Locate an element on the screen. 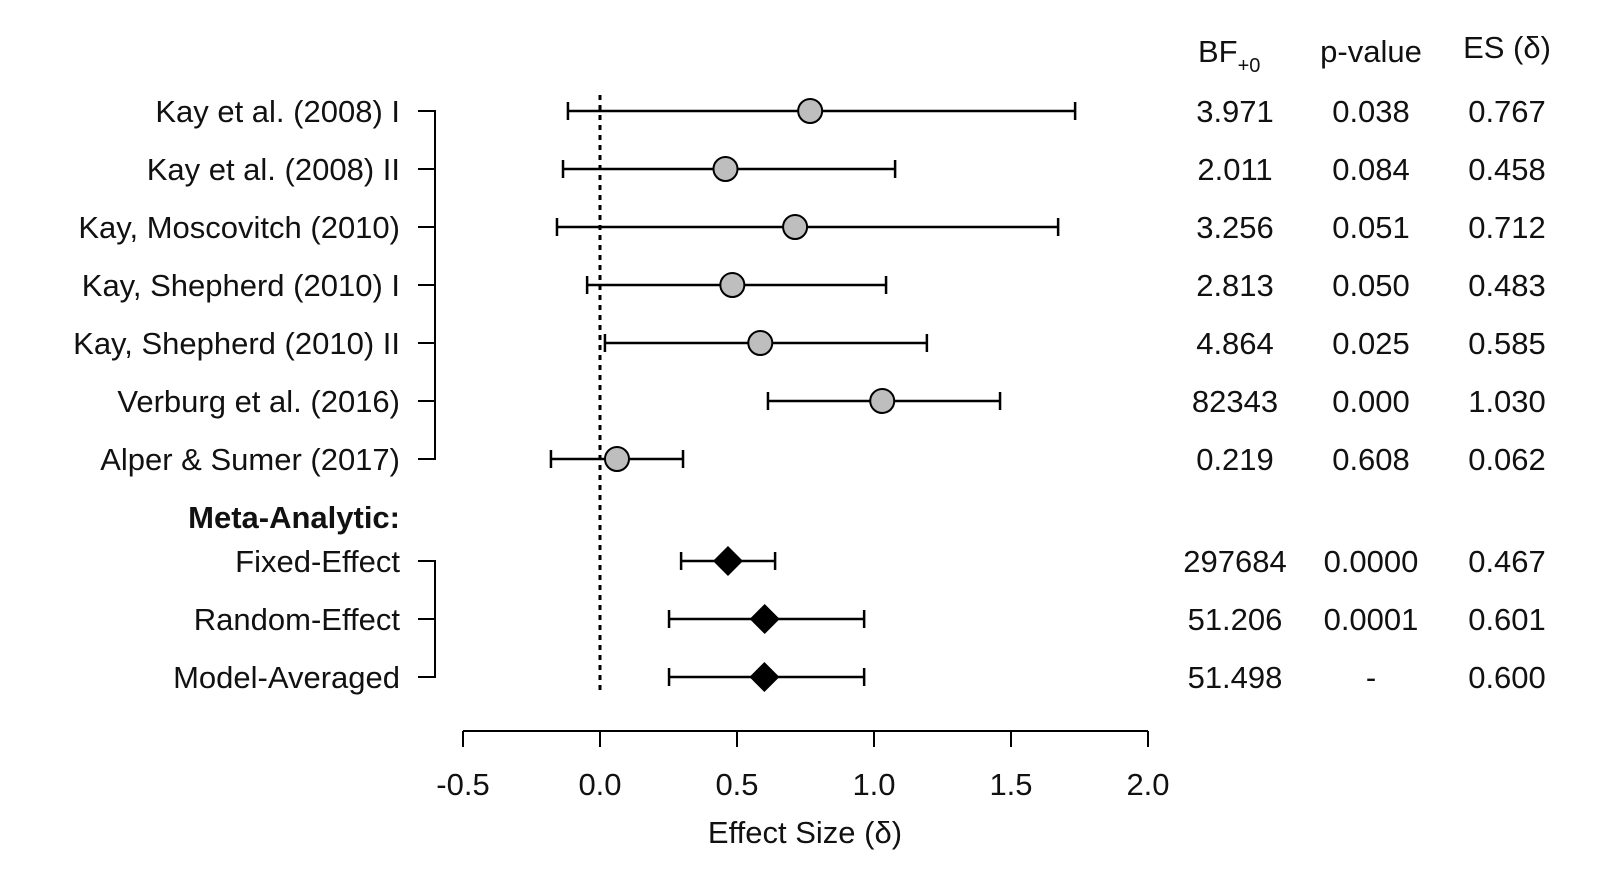 Image resolution: width=1600 pixels, height=889 pixels. row-label: Alper & Sumer (2017) is located at coordinates (250, 459).